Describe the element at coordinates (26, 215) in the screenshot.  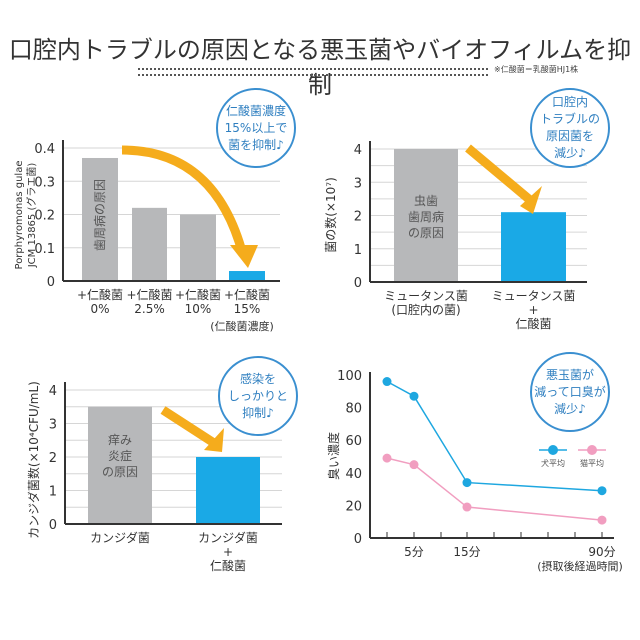
I see `y-axis-label: Porphyromonas gulae JCM 13865 (グラエ菌)` at that location.